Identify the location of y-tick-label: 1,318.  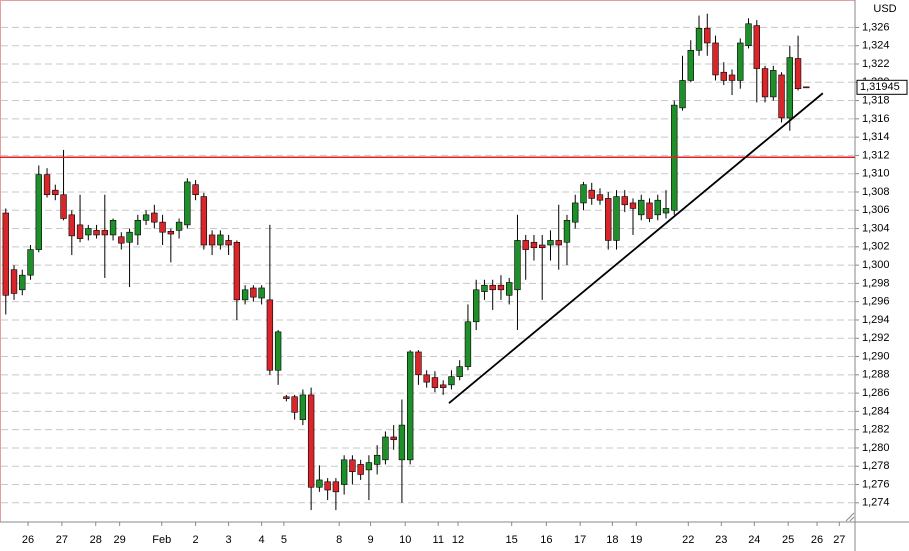
(876, 100).